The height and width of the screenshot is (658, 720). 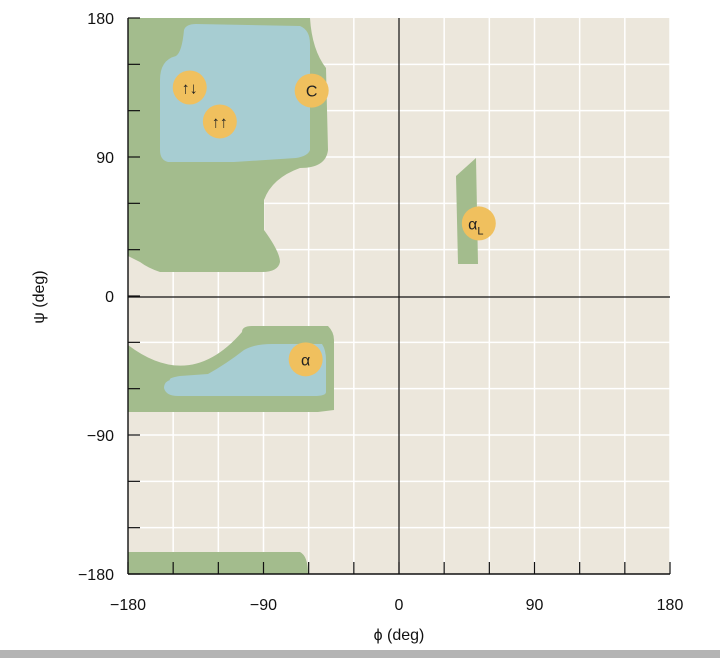 I want to click on marker-collagen: C, so click(x=311, y=90).